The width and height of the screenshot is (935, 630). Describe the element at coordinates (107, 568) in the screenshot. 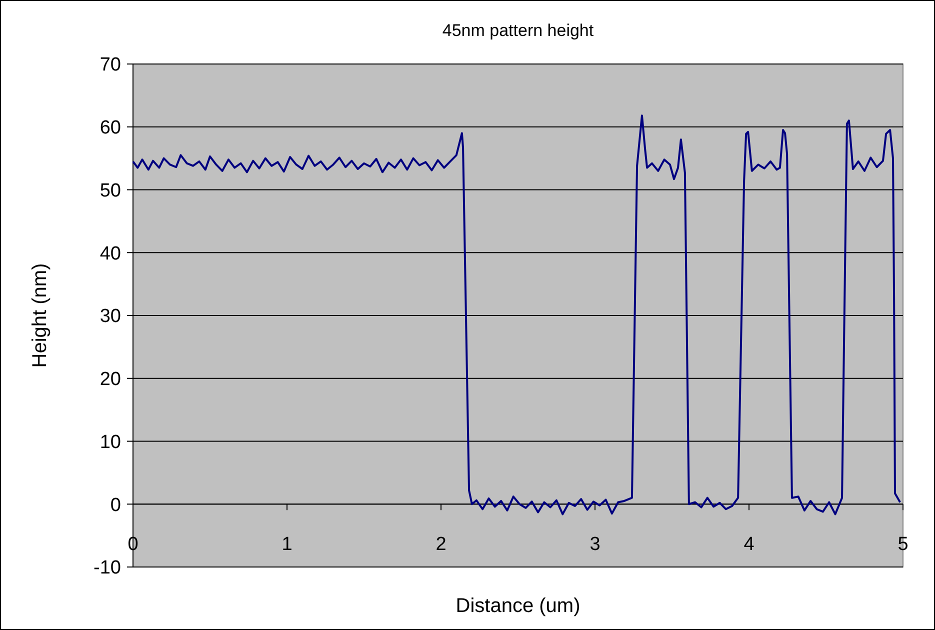

I see `y-tick-label: -10` at that location.